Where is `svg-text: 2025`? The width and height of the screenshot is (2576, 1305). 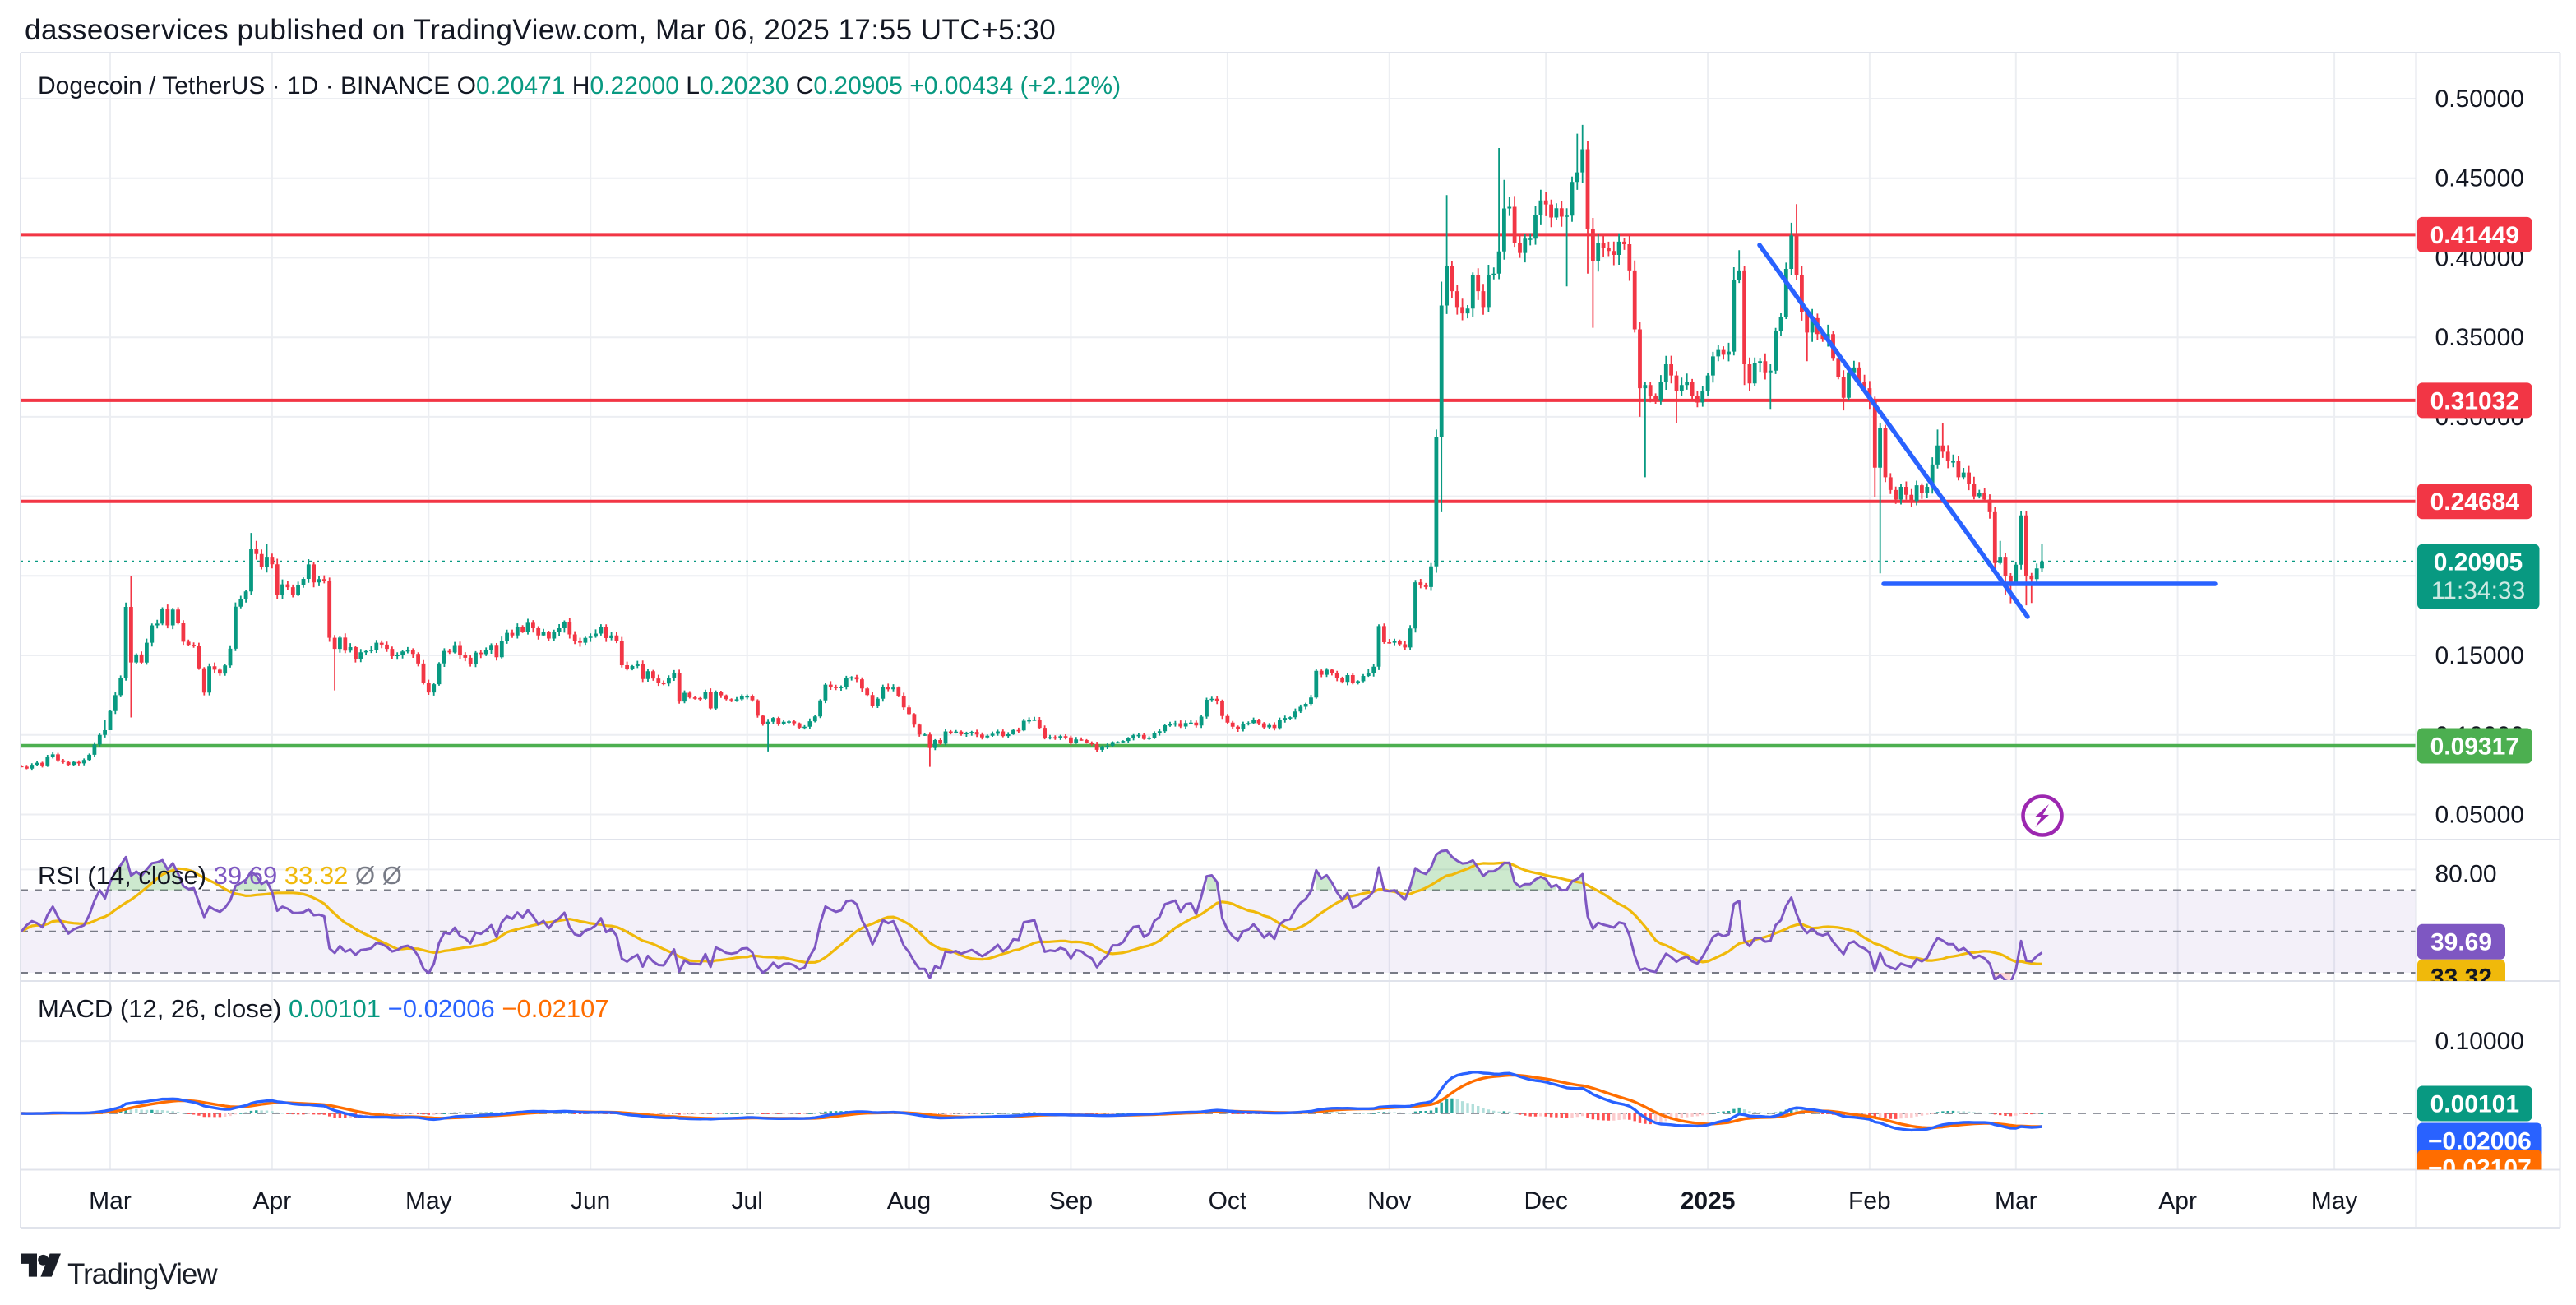 svg-text: 2025 is located at coordinates (1708, 1201).